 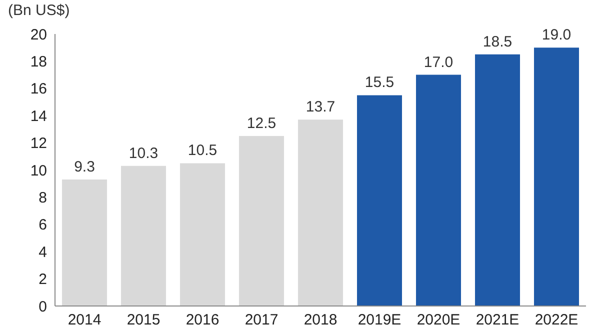 What do you see at coordinates (85, 320) in the screenshot?
I see `x-tick-label: 2014` at bounding box center [85, 320].